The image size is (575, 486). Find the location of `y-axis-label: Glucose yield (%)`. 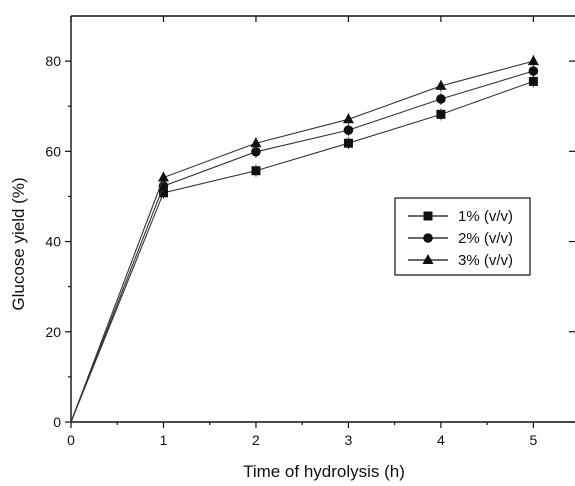

y-axis-label: Glucose yield (%) is located at coordinates (18, 243).